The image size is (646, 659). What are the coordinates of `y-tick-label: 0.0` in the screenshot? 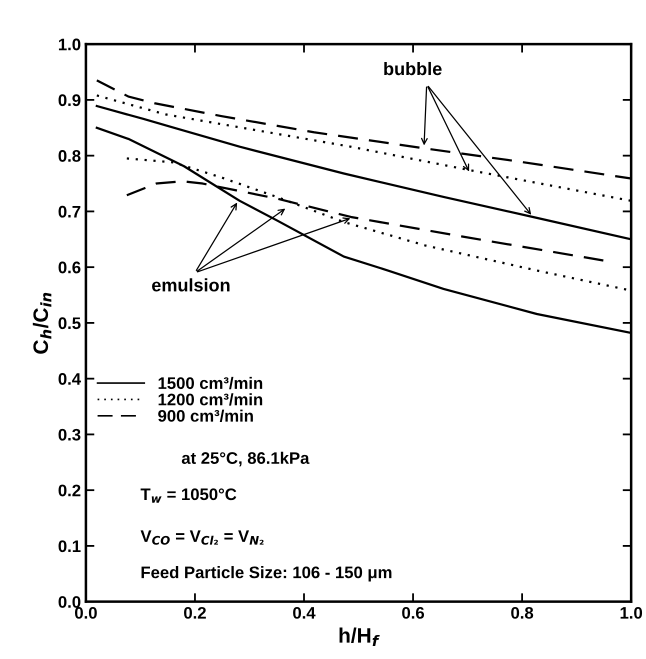 It's located at (69, 602).